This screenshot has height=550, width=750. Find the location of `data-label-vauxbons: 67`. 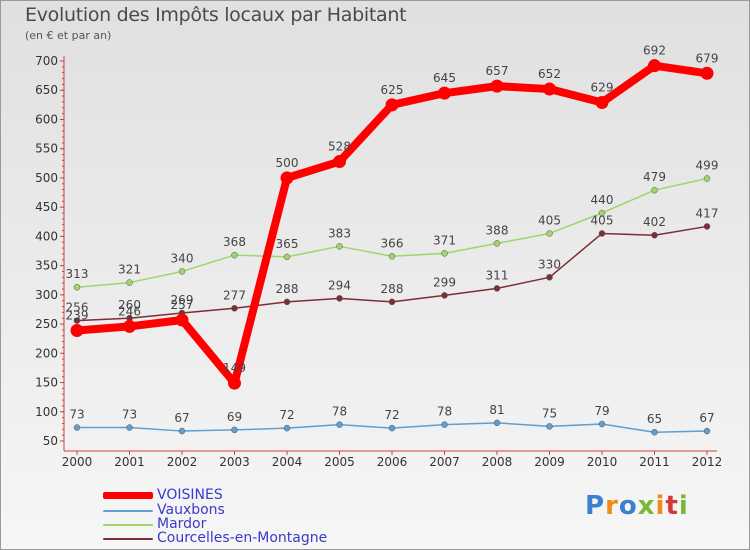

data-label-vauxbons: 67 is located at coordinates (706, 418).